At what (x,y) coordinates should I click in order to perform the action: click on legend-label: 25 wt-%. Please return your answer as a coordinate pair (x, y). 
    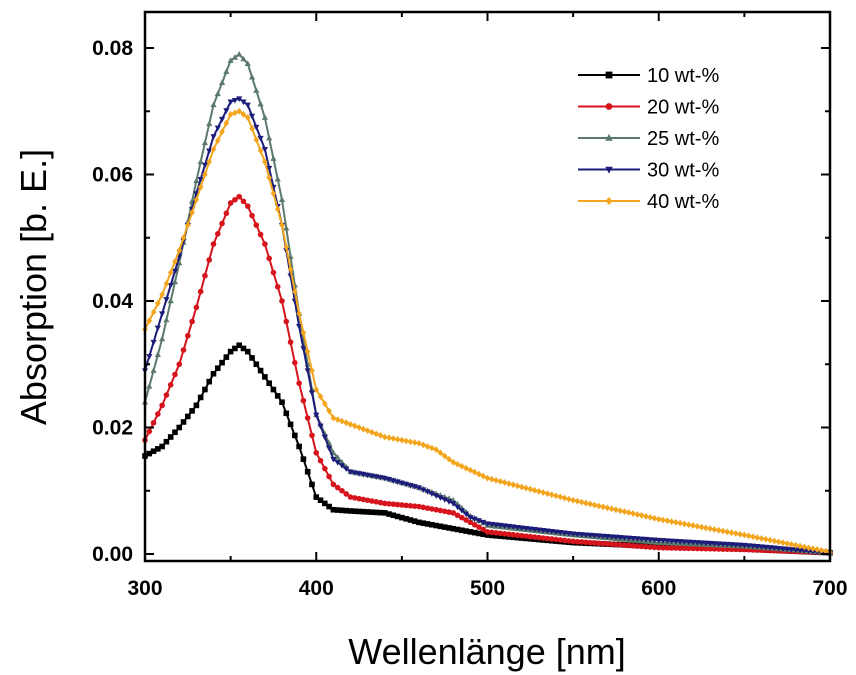
    Looking at the image, I should click on (683, 139).